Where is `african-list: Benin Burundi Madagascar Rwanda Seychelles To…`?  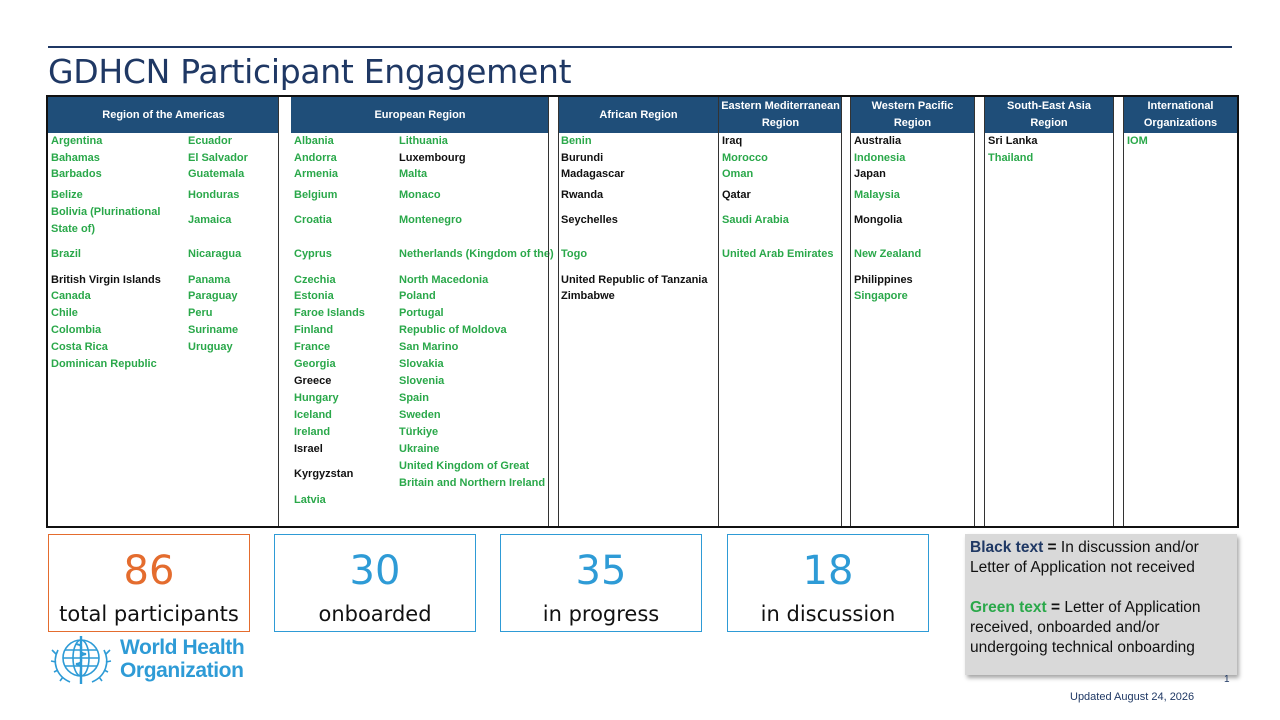 african-list: Benin Burundi Madagascar Rwanda Seychelles To… is located at coordinates (638, 329).